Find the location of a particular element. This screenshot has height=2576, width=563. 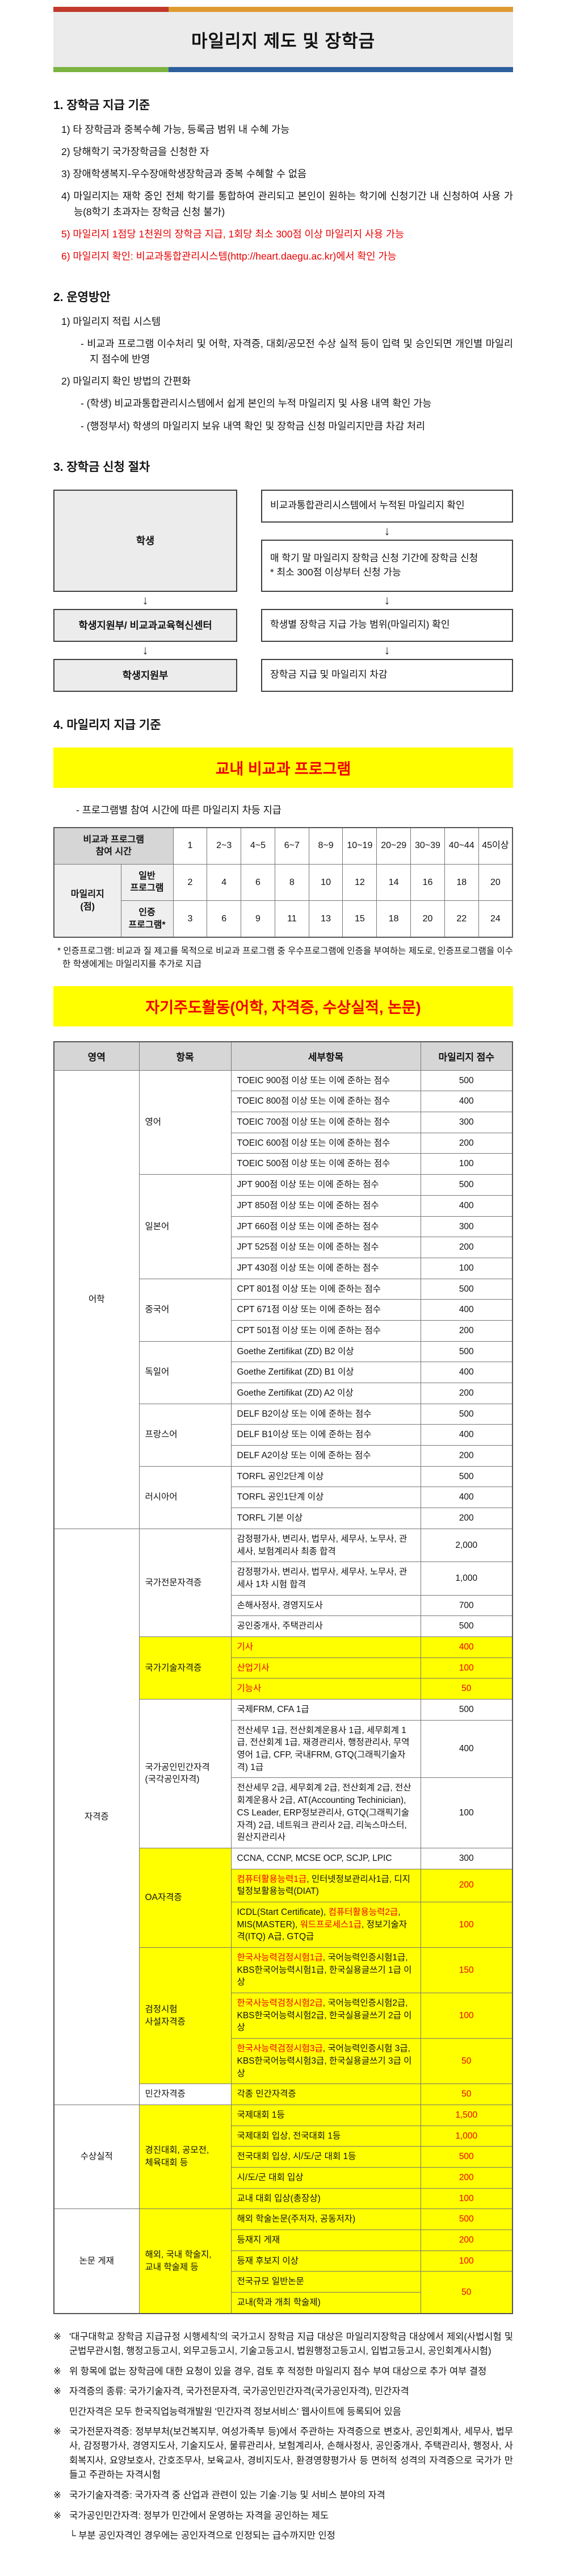

score-cell: 300 is located at coordinates (466, 1858).